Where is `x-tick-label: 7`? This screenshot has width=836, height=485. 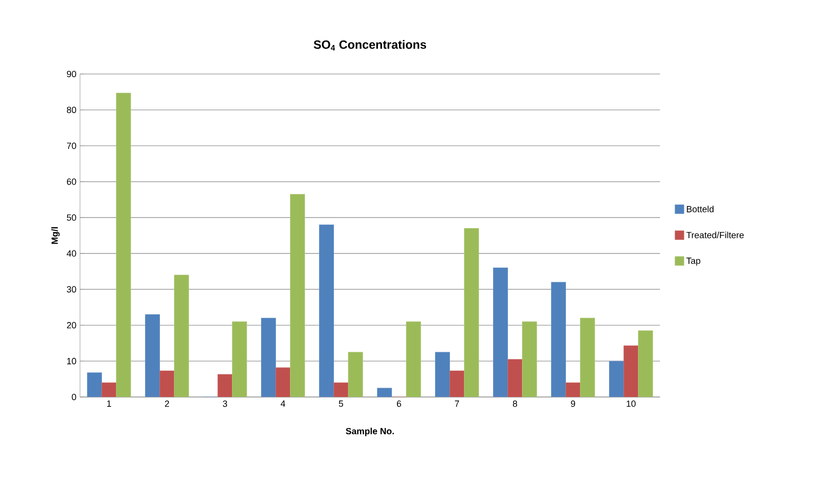
x-tick-label: 7 is located at coordinates (457, 403).